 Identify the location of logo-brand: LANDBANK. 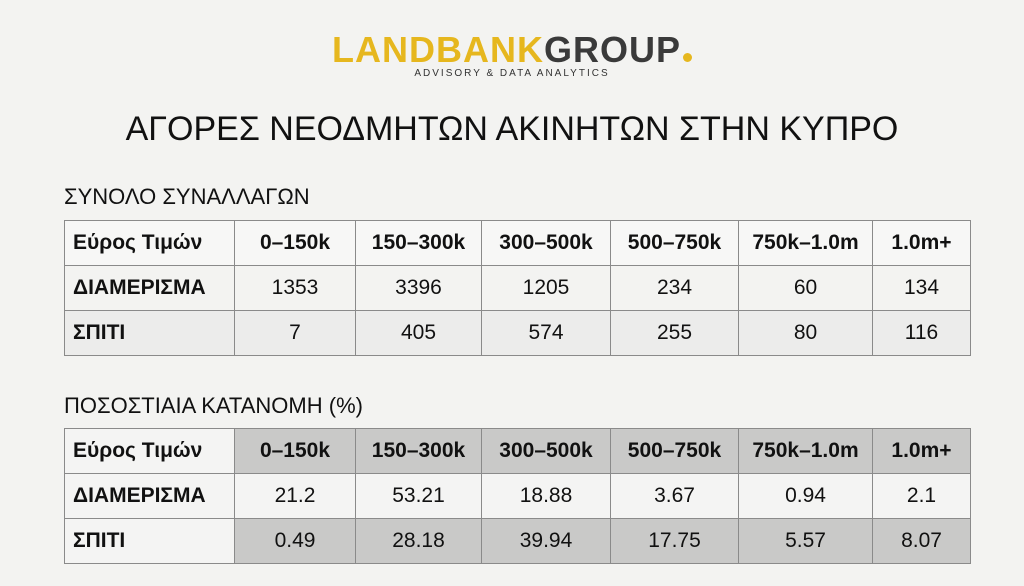
(438, 49).